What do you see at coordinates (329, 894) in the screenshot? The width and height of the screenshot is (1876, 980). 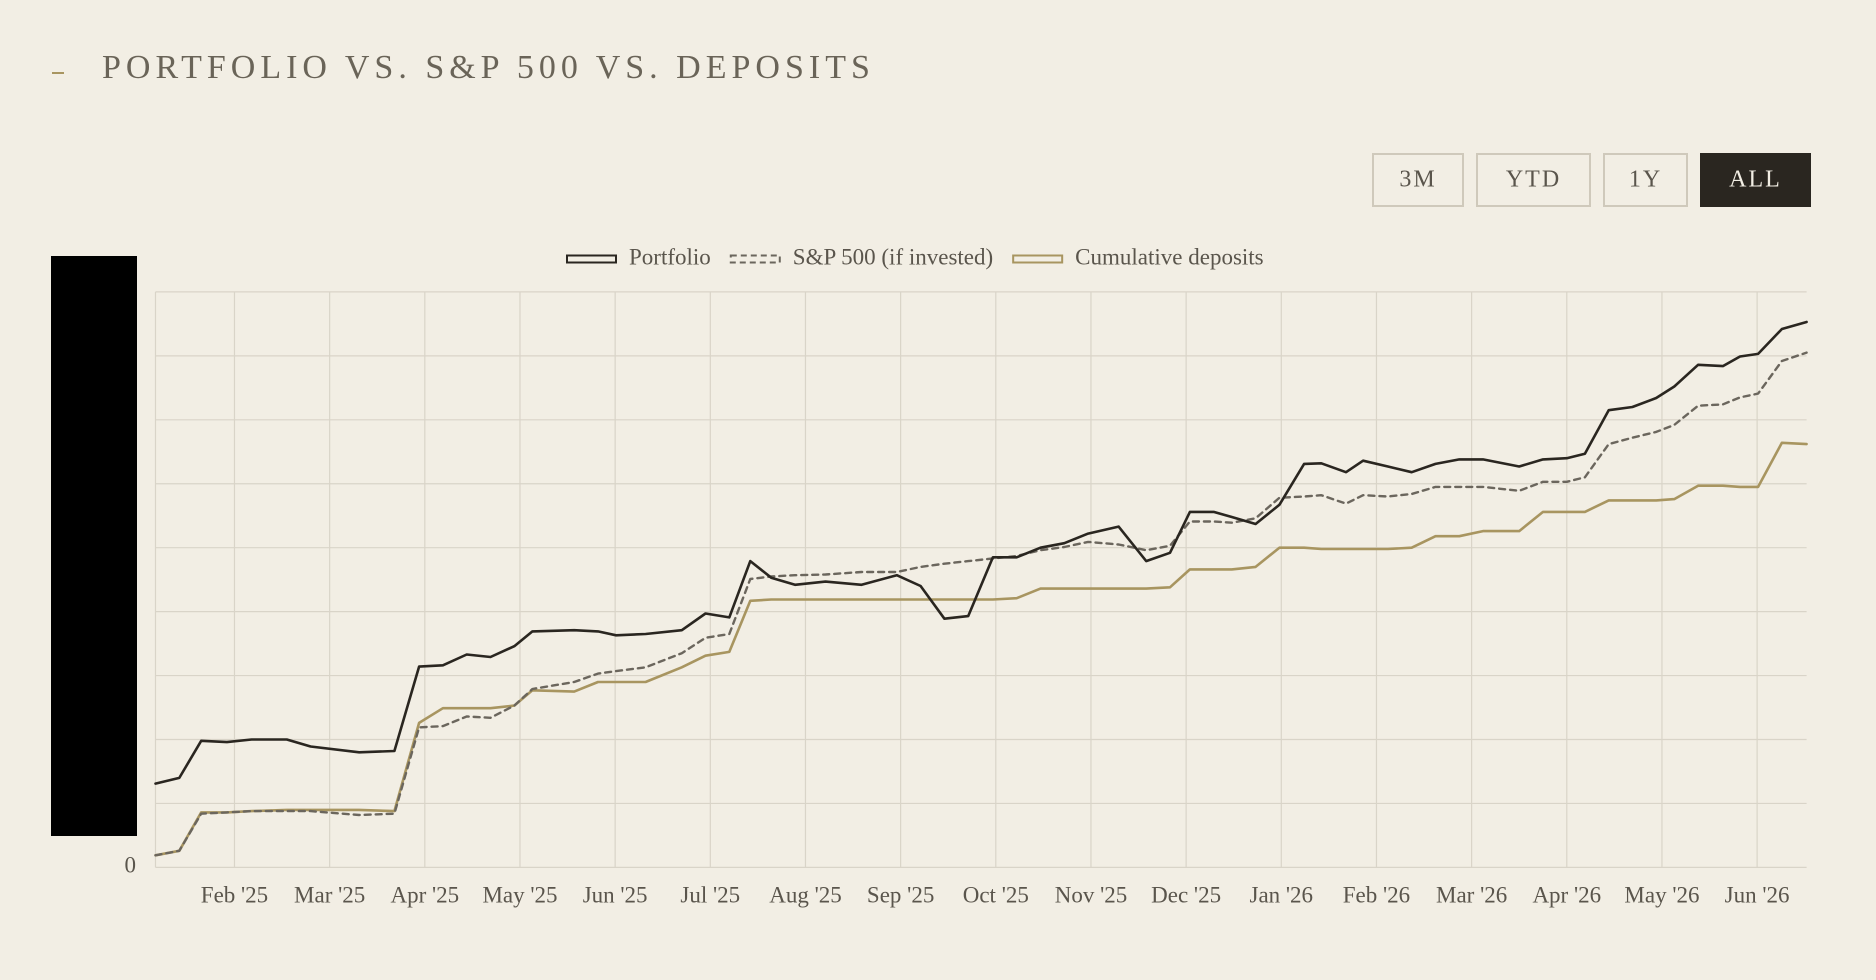 I see `x-tick-label: Mar '25` at bounding box center [329, 894].